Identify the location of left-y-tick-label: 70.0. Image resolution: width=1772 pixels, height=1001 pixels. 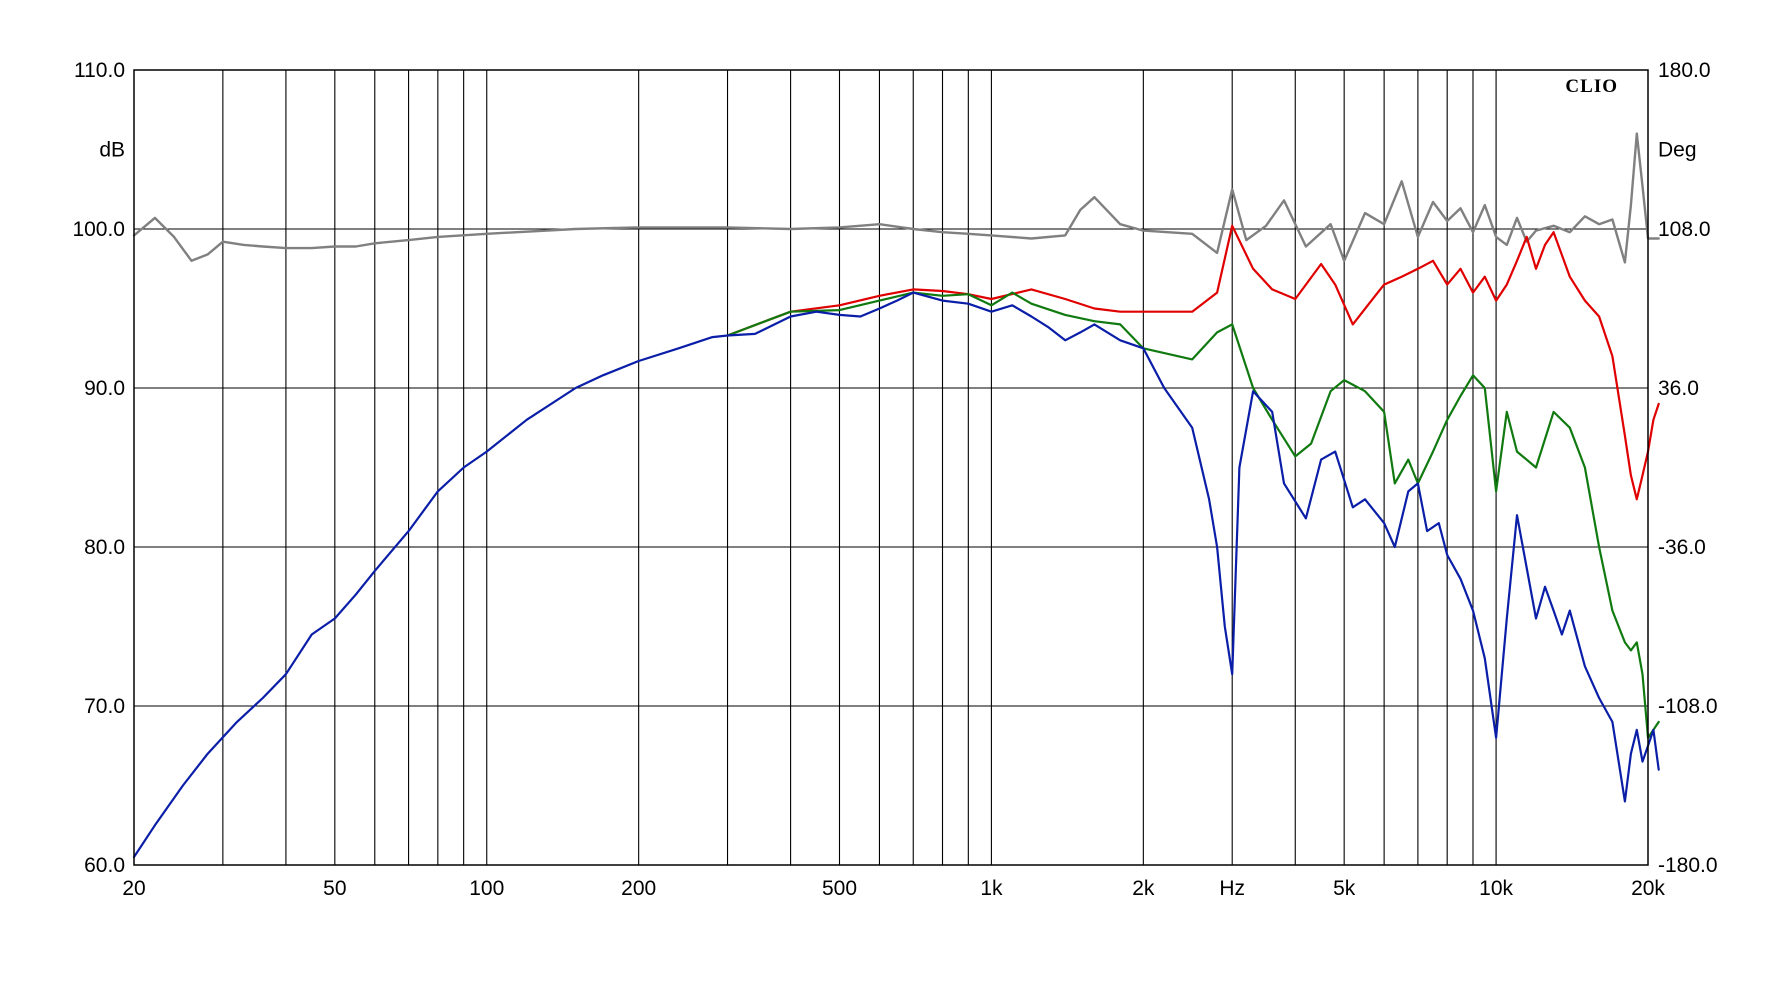
(104, 706).